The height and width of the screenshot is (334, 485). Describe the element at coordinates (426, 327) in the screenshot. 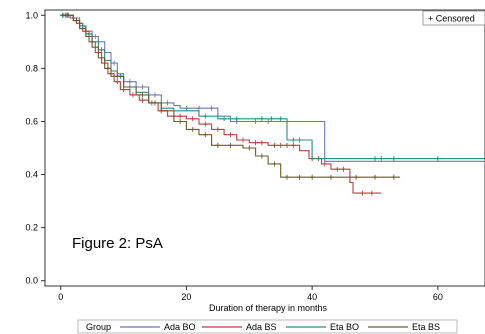

I see `legend-label-eta-bs: Eta BS` at that location.